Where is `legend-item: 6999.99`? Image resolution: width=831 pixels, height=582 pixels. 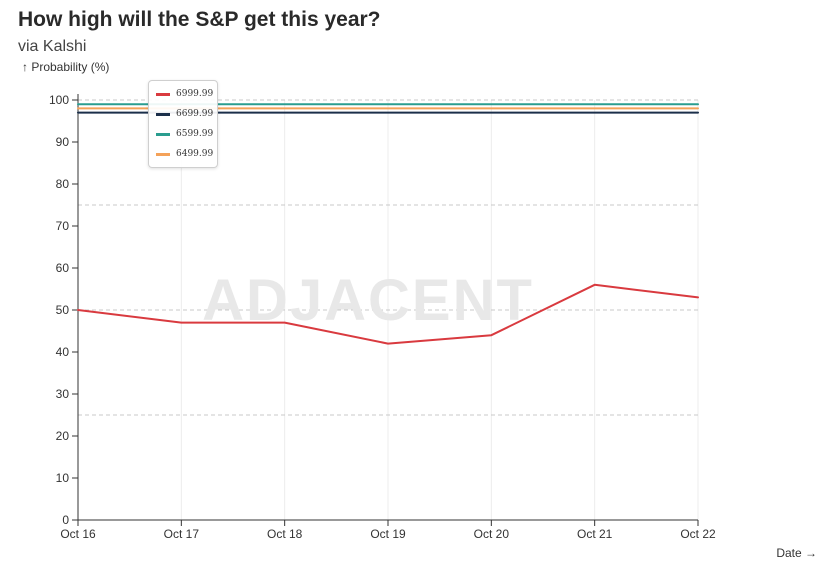 legend-item: 6999.99 is located at coordinates (184, 94).